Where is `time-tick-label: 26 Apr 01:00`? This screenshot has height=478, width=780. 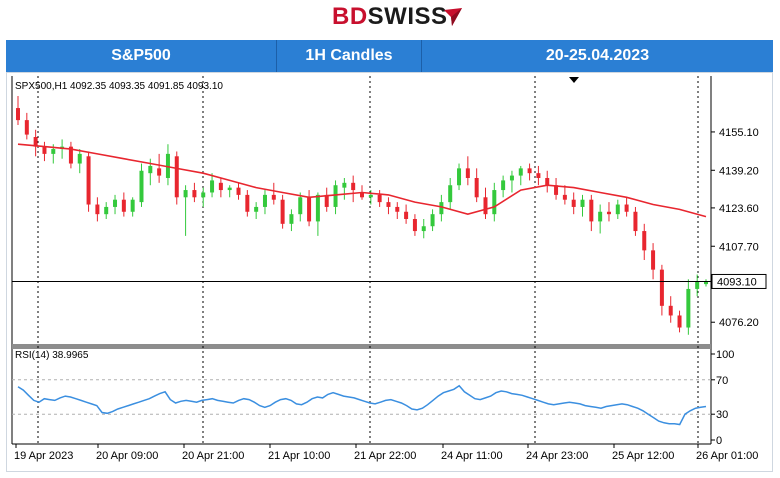
time-tick-label: 26 Apr 01:00 is located at coordinates (727, 456).